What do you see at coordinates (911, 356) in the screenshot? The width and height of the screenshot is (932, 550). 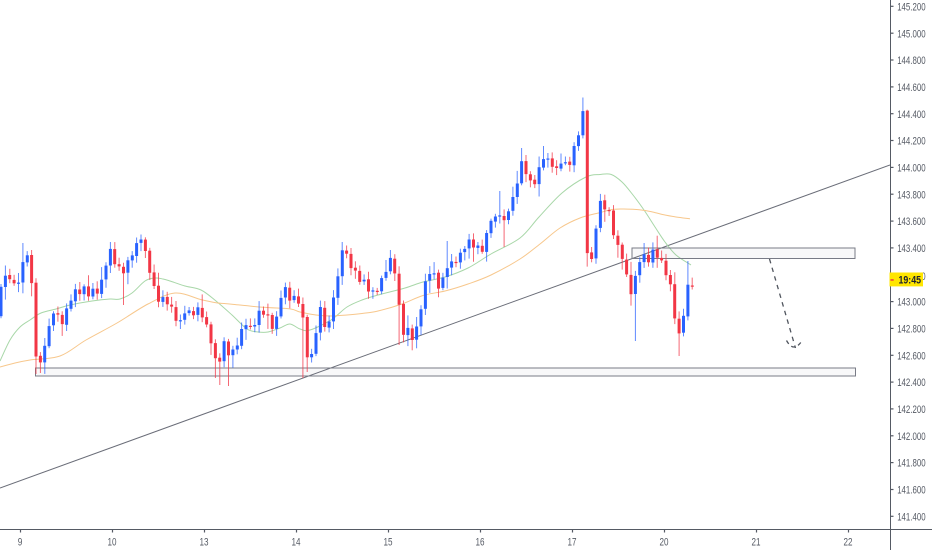 I see `svg-text: 142.600` at bounding box center [911, 356].